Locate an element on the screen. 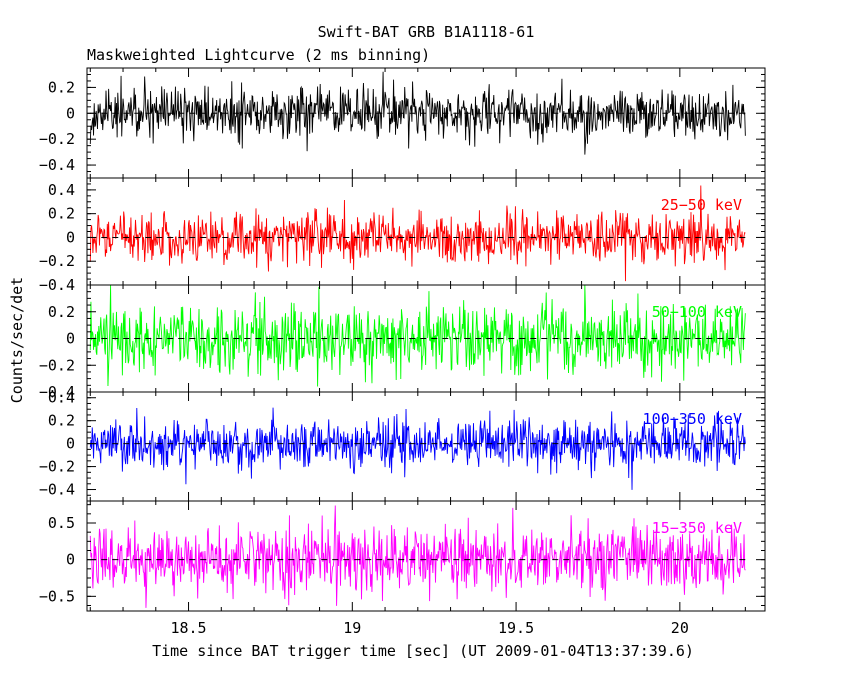  panel-3: 50−100 keV 0.2 0 −0.2 −0.4 is located at coordinates (402, 342).